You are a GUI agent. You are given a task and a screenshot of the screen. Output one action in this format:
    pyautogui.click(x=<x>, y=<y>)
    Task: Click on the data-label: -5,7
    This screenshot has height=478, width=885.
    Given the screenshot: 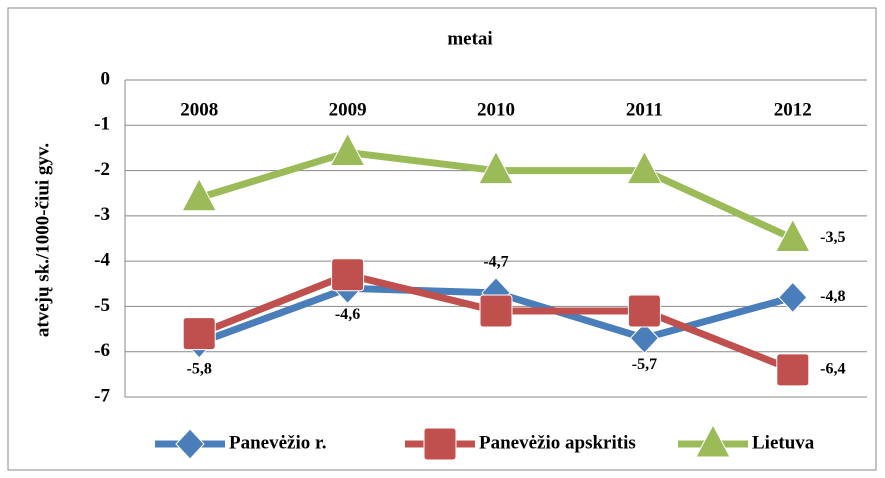 What is the action you would take?
    pyautogui.click(x=644, y=364)
    